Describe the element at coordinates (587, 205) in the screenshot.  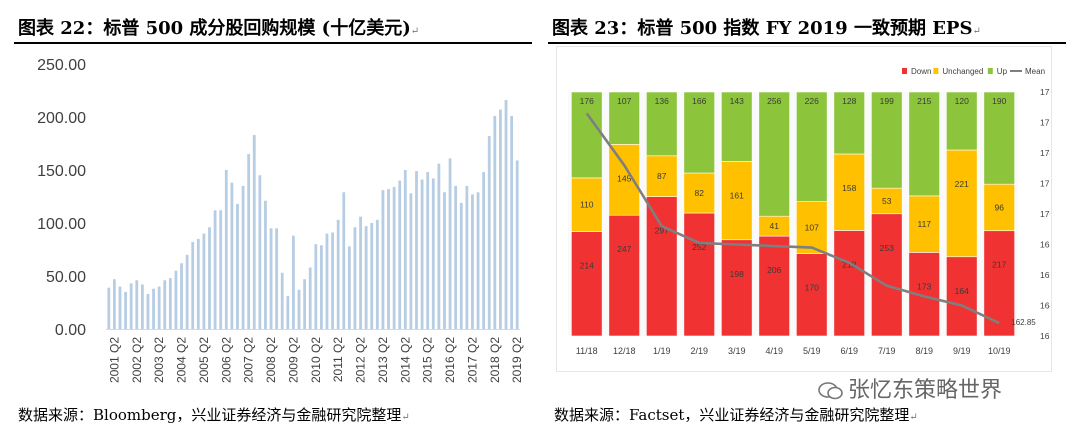
I see `segment-value-label: 110` at that location.